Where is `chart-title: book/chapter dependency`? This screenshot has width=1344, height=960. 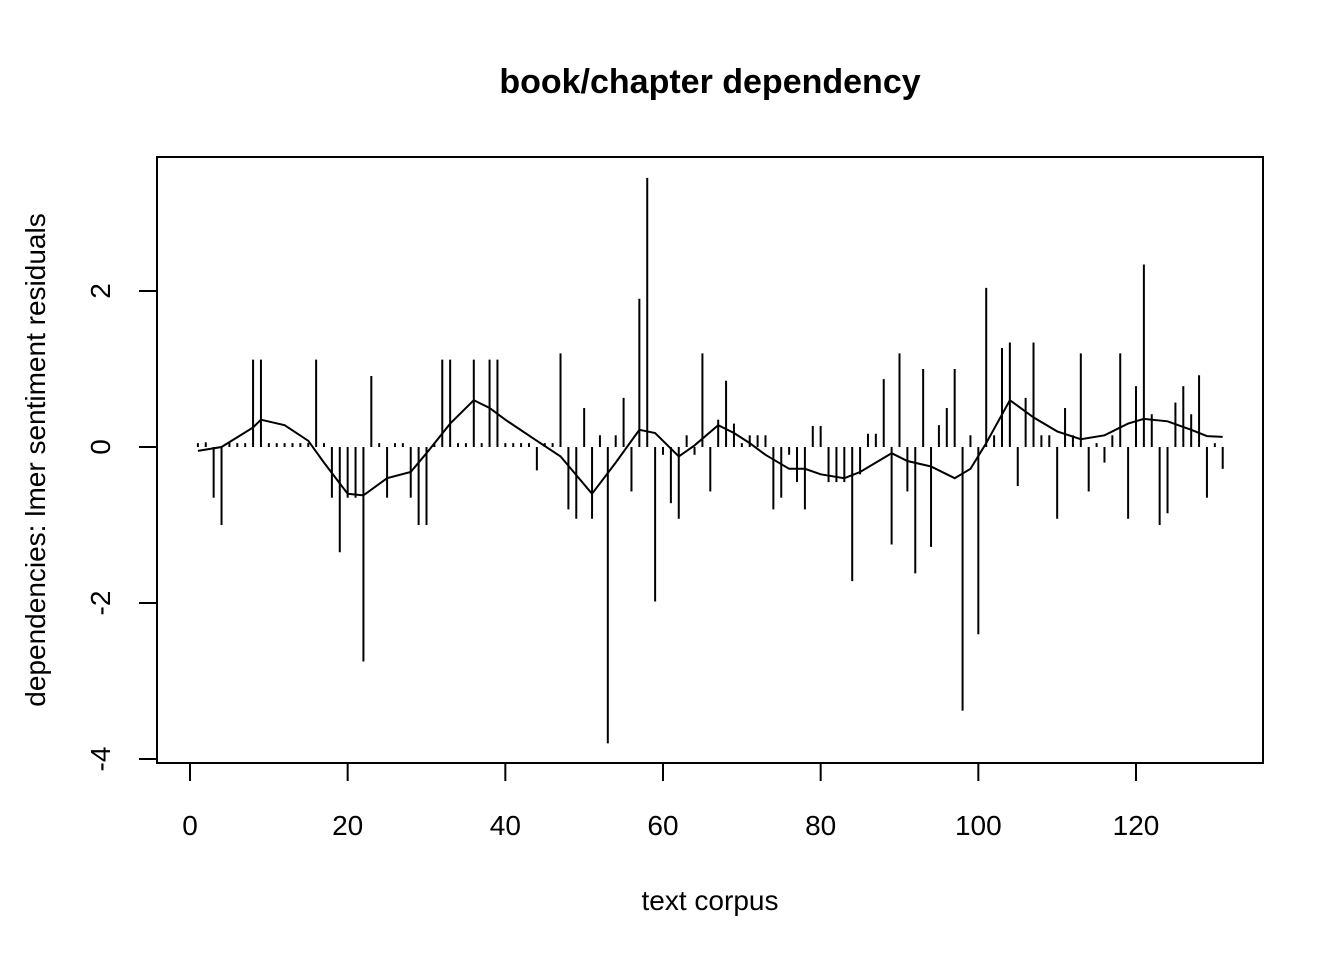 chart-title: book/chapter dependency is located at coordinates (709, 82).